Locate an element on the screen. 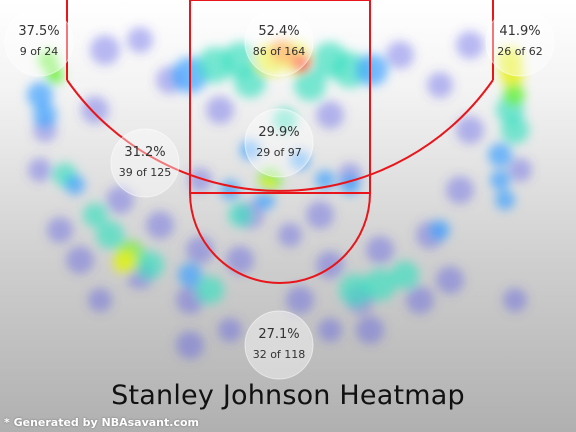 This screenshot has width=576, height=432. zone-attempts: 86 of 164 is located at coordinates (279, 51).